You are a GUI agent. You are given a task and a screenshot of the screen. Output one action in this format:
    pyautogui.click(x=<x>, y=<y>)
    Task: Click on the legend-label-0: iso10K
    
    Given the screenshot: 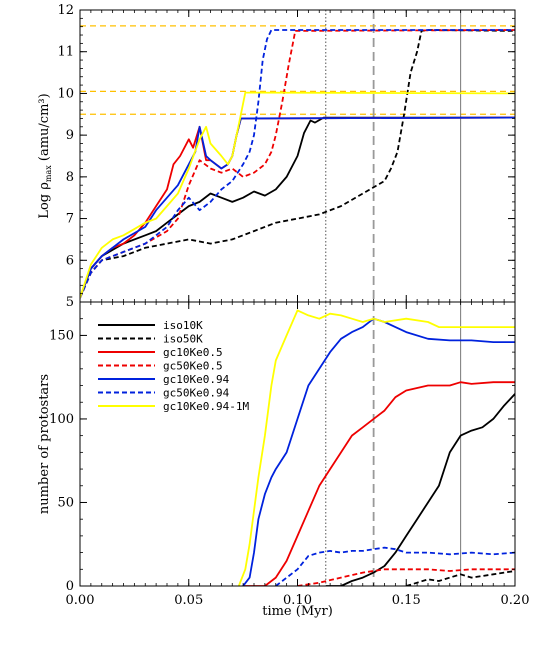 What is the action you would take?
    pyautogui.click(x=183, y=325)
    